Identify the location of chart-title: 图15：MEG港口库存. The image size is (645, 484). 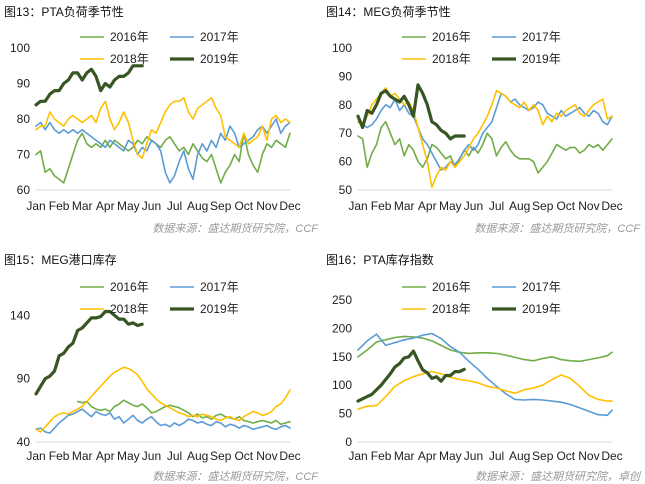
(60, 260).